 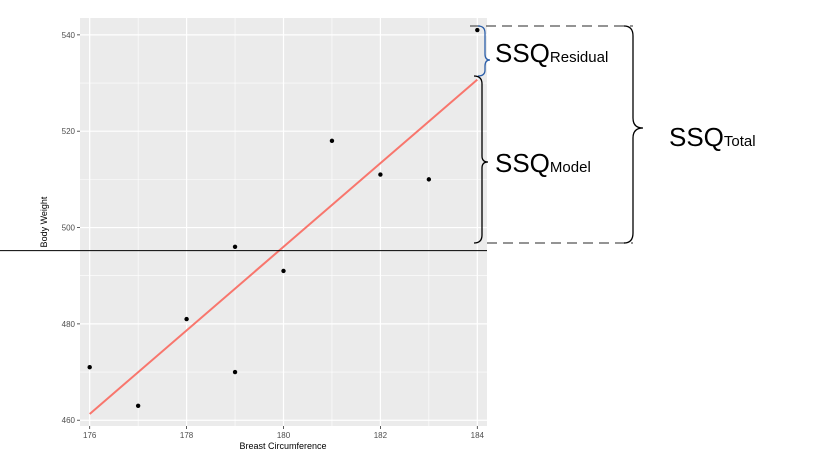 What do you see at coordinates (381, 435) in the screenshot?
I see `x-tick-label: 182` at bounding box center [381, 435].